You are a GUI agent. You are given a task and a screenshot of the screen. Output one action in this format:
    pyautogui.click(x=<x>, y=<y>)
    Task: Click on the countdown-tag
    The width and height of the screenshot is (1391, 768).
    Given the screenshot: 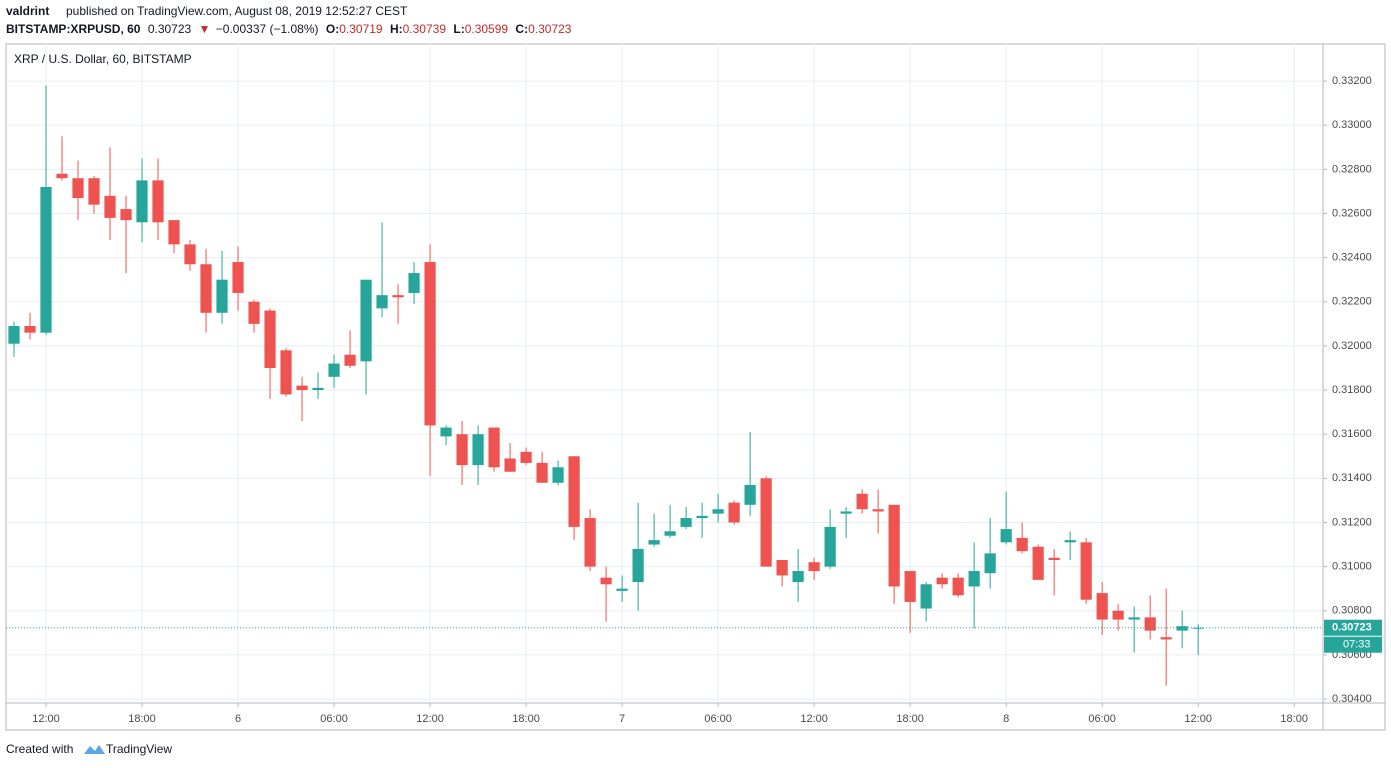 What is the action you would take?
    pyautogui.click(x=1353, y=644)
    